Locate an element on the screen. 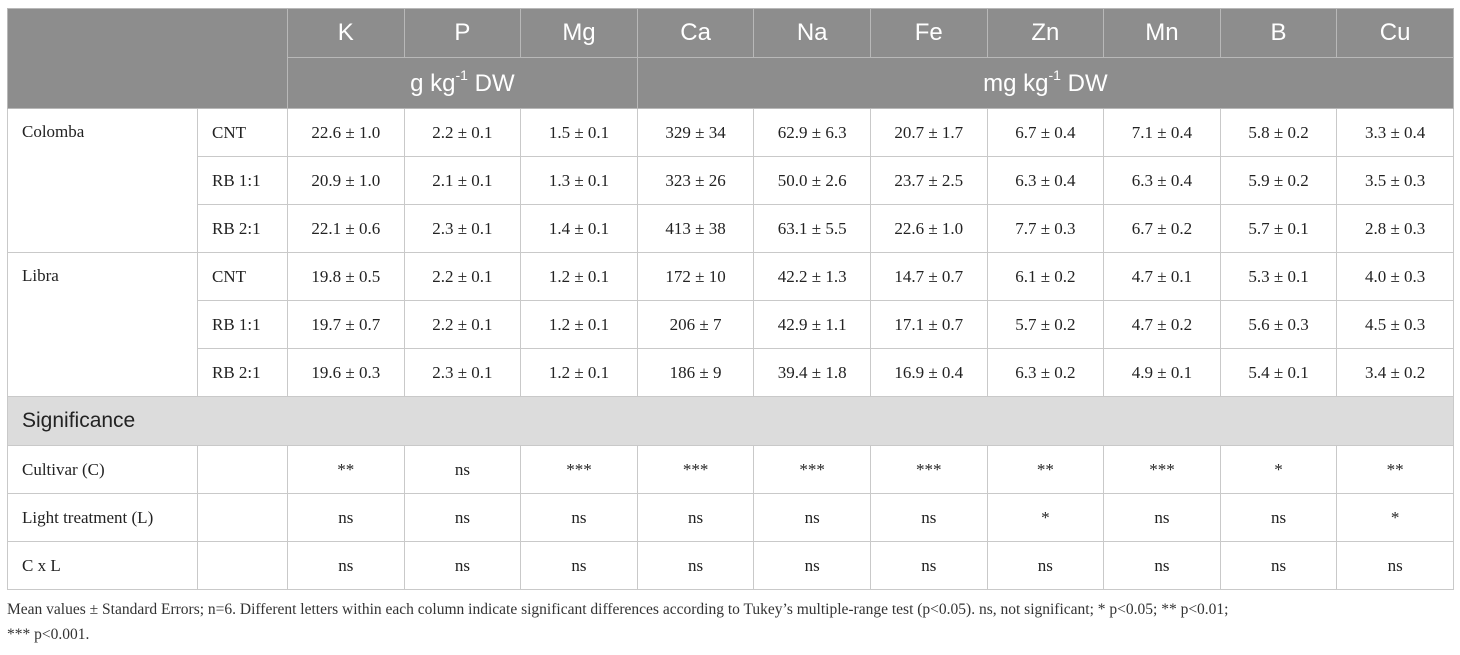 The height and width of the screenshot is (655, 1460). value-cell: 7.1 ± 0.4 is located at coordinates (1162, 132).